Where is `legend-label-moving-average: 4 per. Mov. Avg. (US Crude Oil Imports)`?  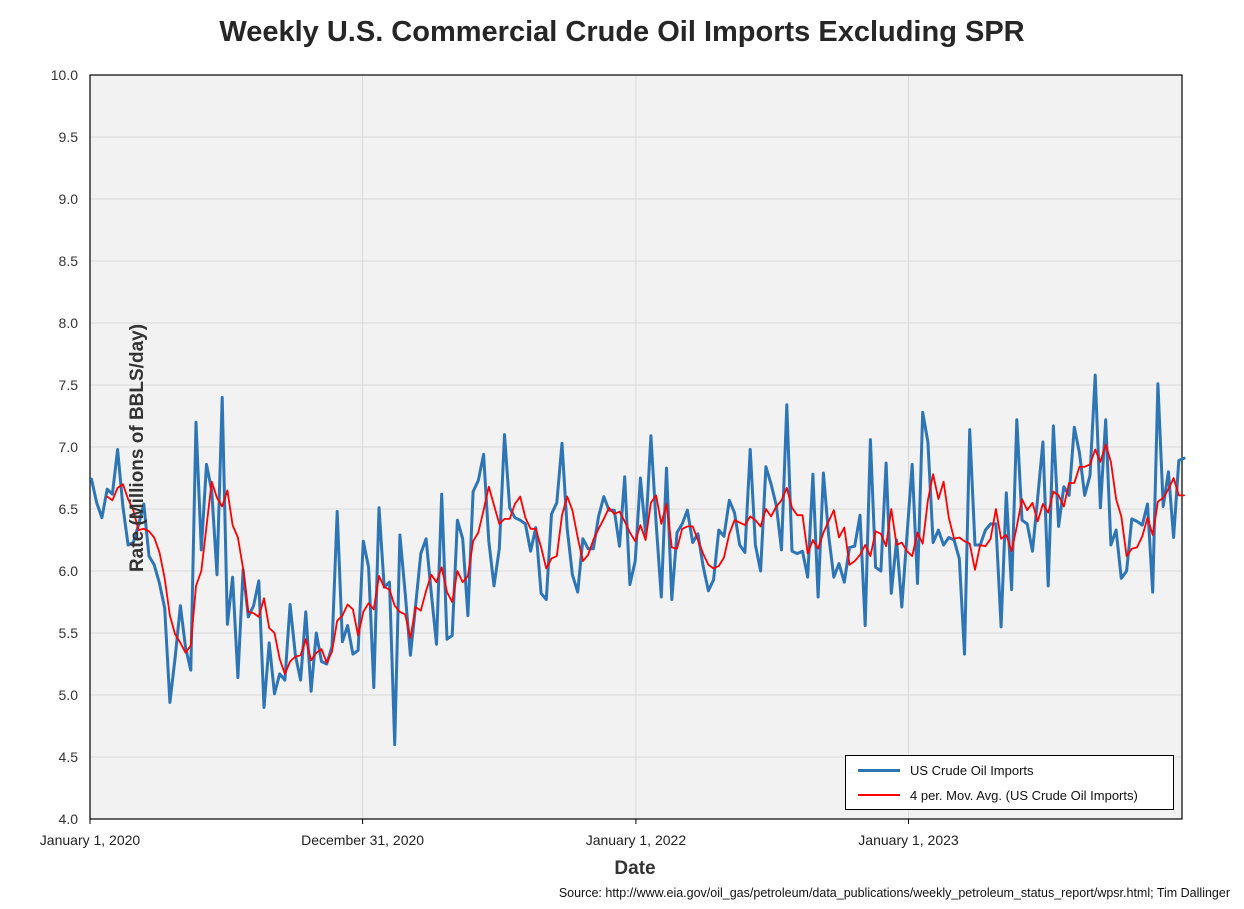 legend-label-moving-average: 4 per. Mov. Avg. (US Crude Oil Imports) is located at coordinates (1024, 795).